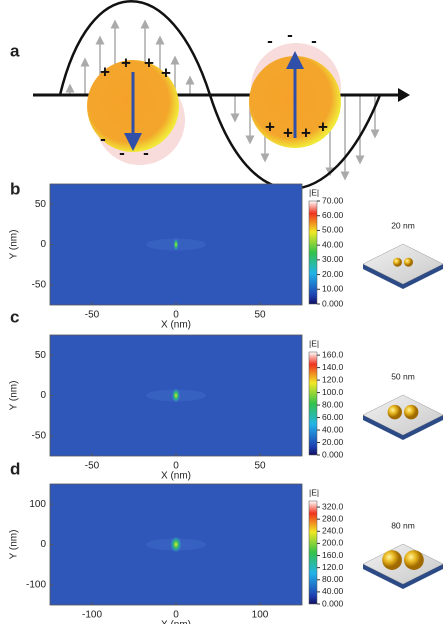  I want to click on x-tick-label: 100, so click(260, 615).